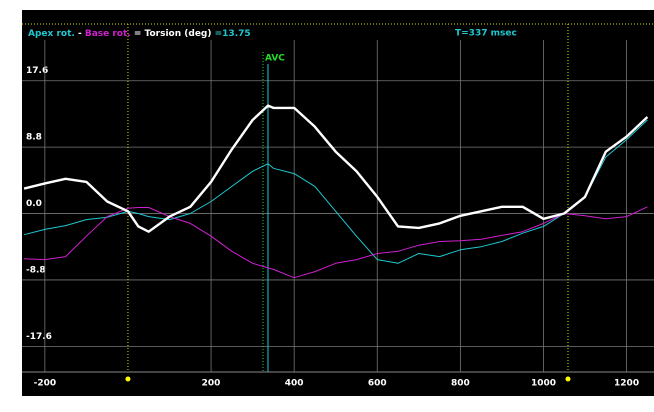  Describe the element at coordinates (377, 384) in the screenshot. I see `x-tick-label: 600` at that location.